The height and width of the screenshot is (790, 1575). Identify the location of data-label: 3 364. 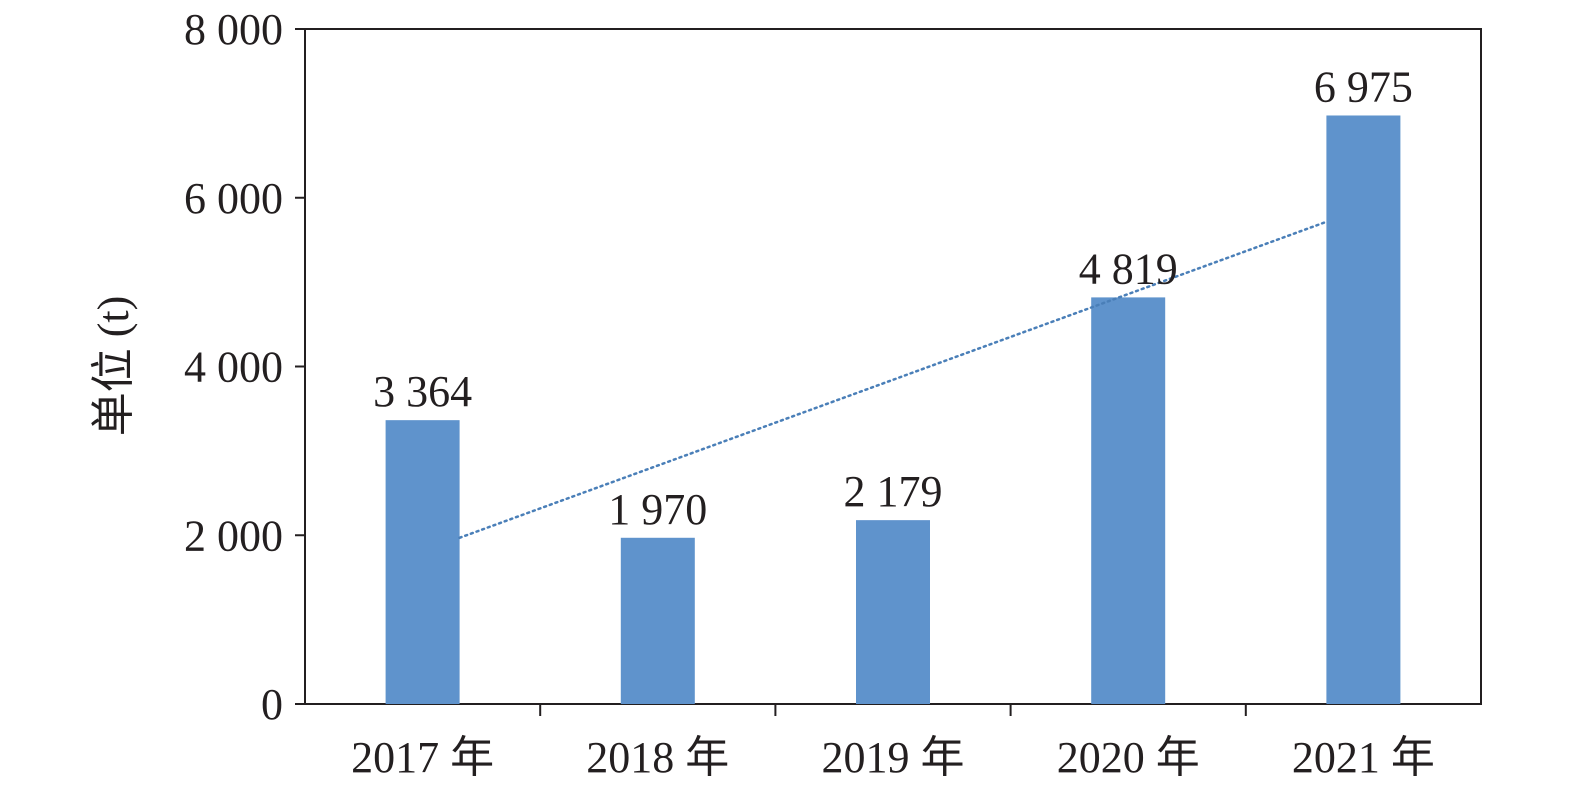
(422, 391).